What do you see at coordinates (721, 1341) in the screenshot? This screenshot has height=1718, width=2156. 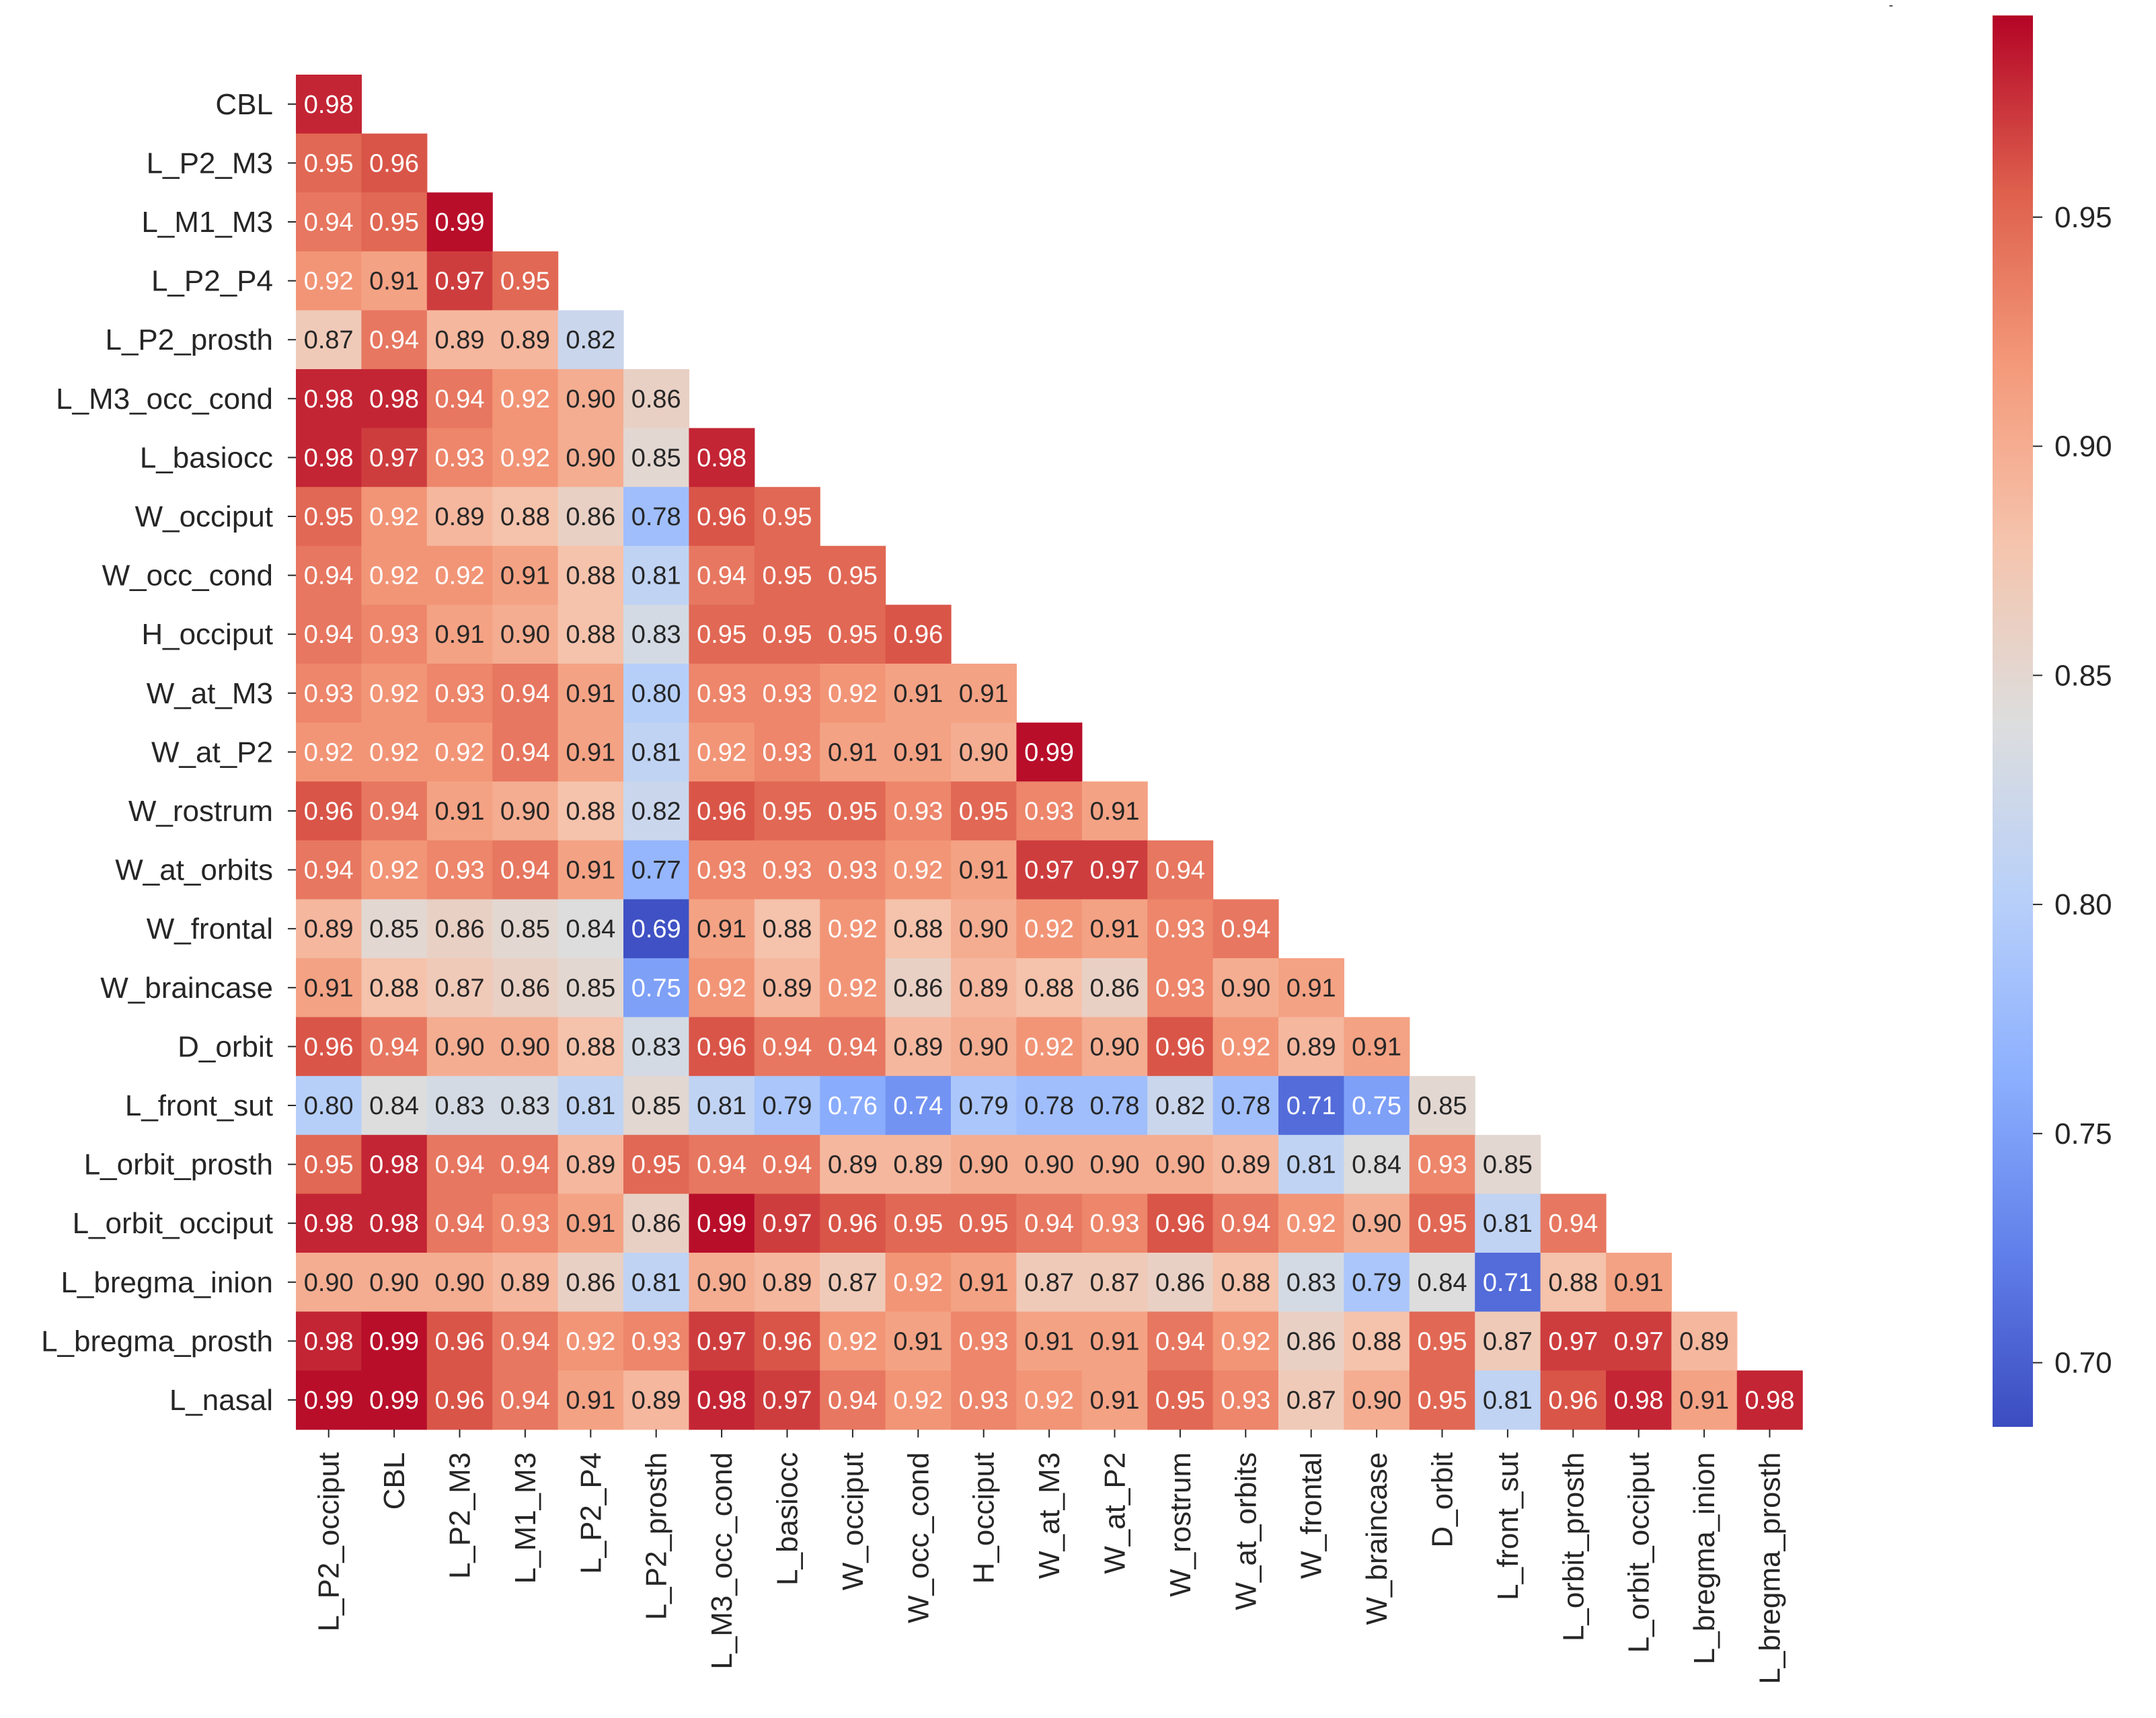 I see `cell-value-label: 0.97` at bounding box center [721, 1341].